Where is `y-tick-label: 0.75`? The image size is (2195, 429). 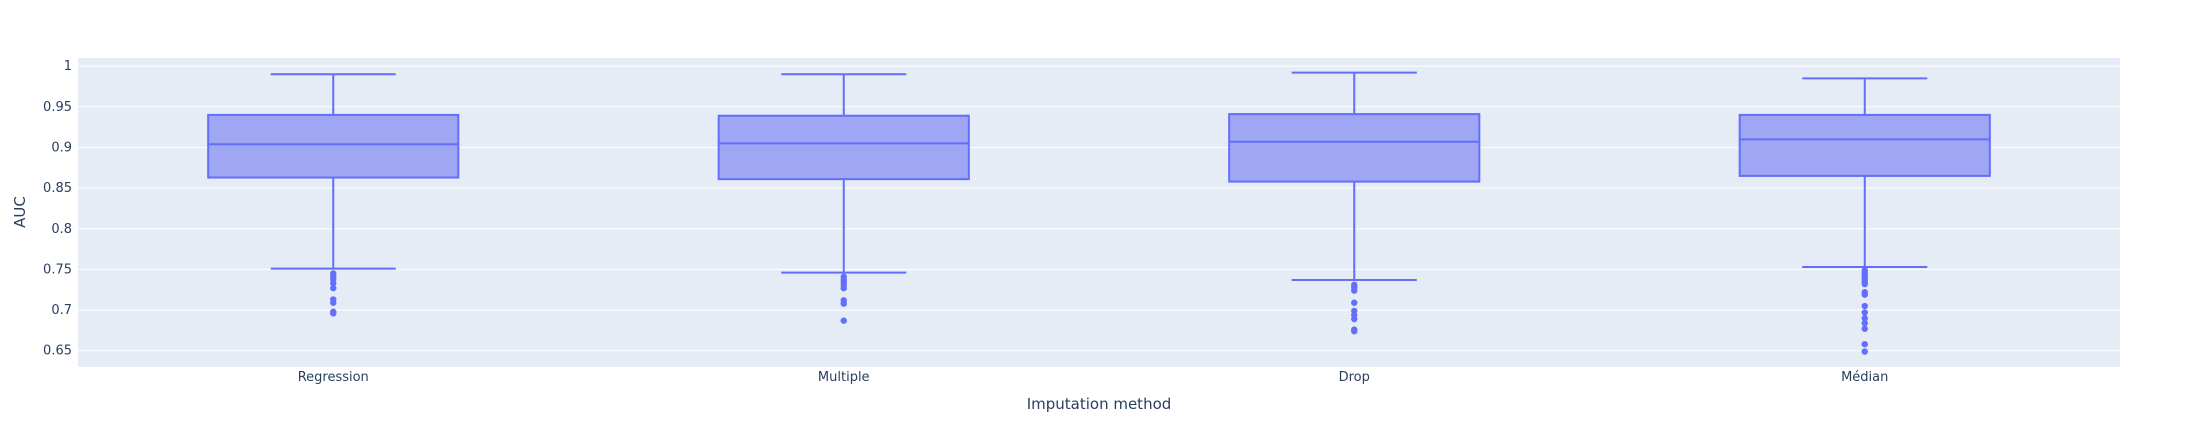
y-tick-label: 0.75 is located at coordinates (57, 269).